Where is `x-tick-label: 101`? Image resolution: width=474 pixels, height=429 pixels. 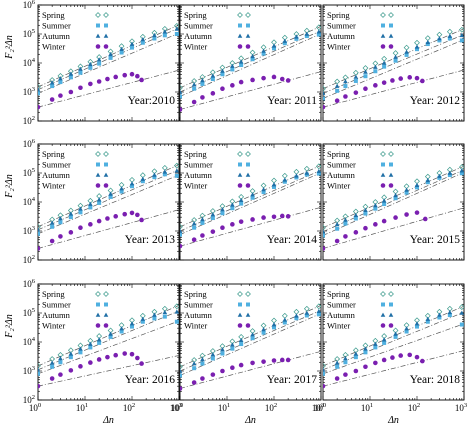 x-tick-label: 101 is located at coordinates (224, 407).